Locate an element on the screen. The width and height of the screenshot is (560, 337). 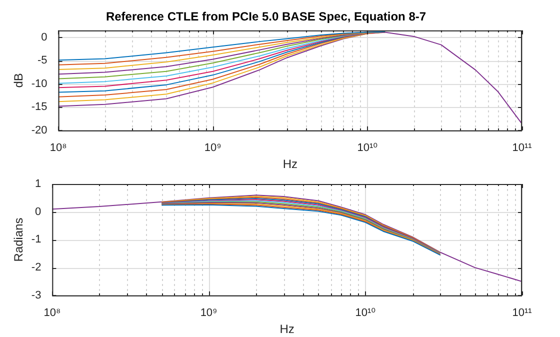
y-tick-label: -5 is located at coordinates (43, 60).